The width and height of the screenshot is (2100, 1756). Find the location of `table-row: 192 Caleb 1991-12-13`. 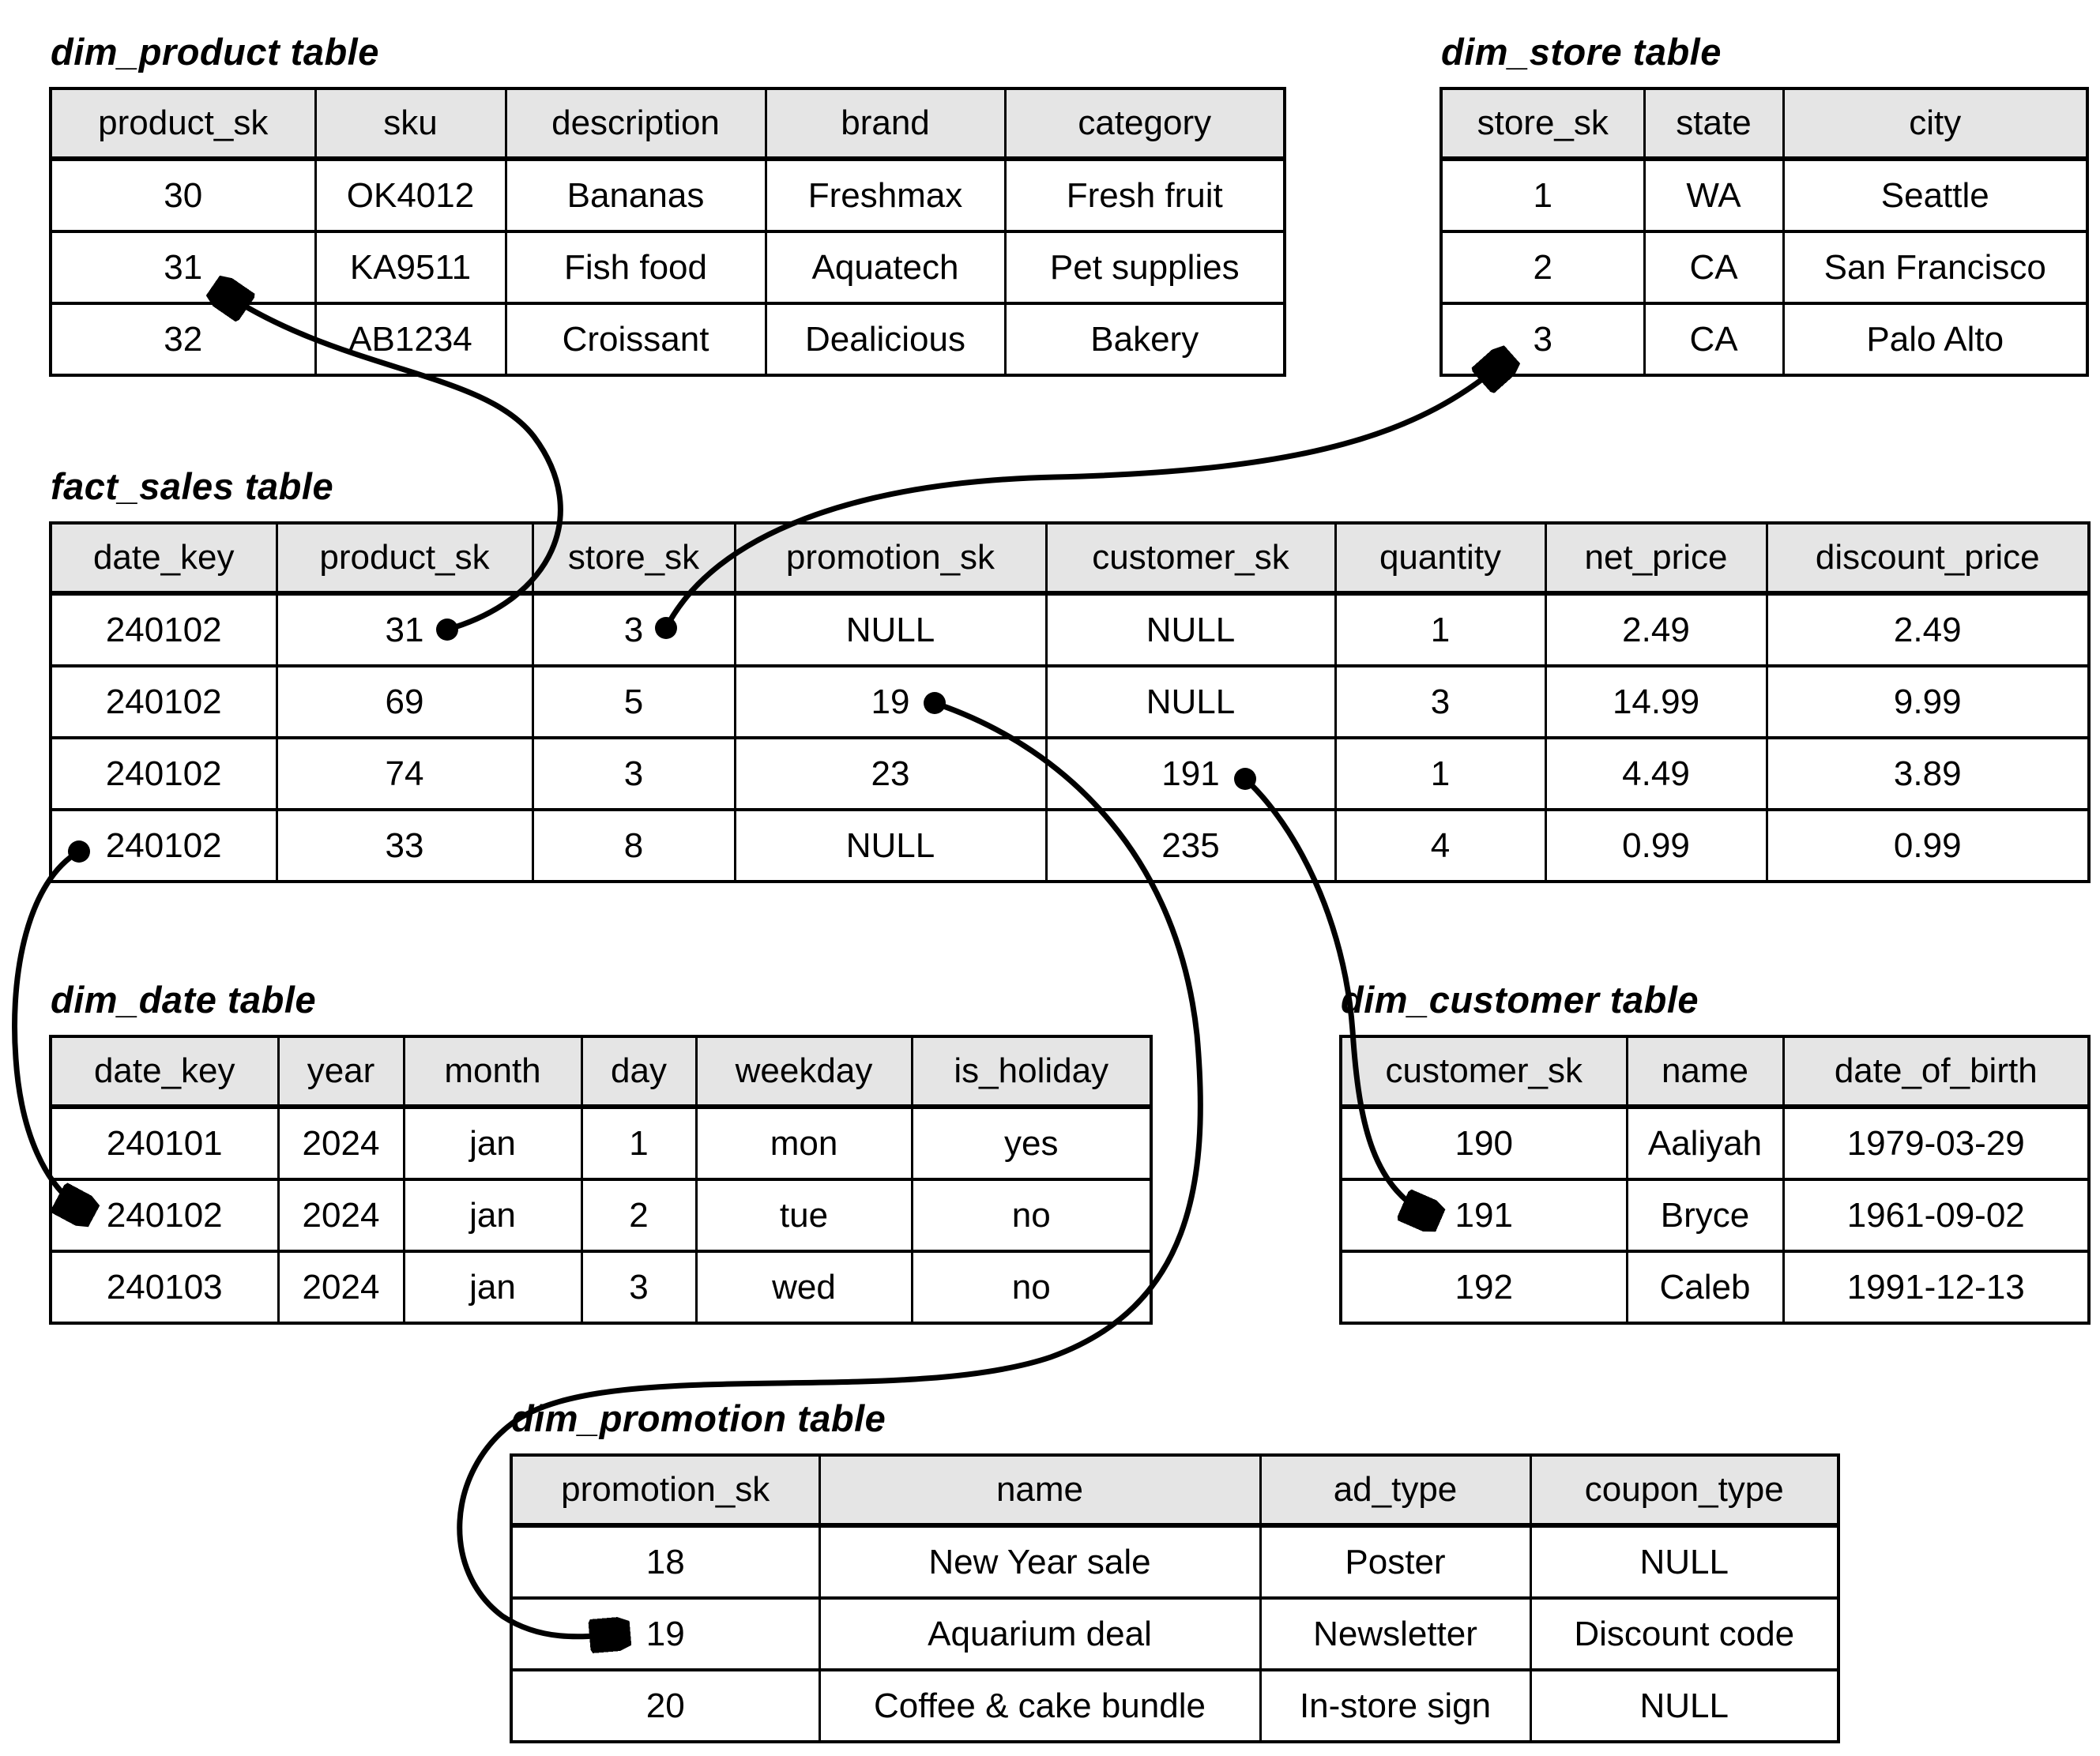

table-row: 192 Caleb 1991-12-13 is located at coordinates (1715, 1288).